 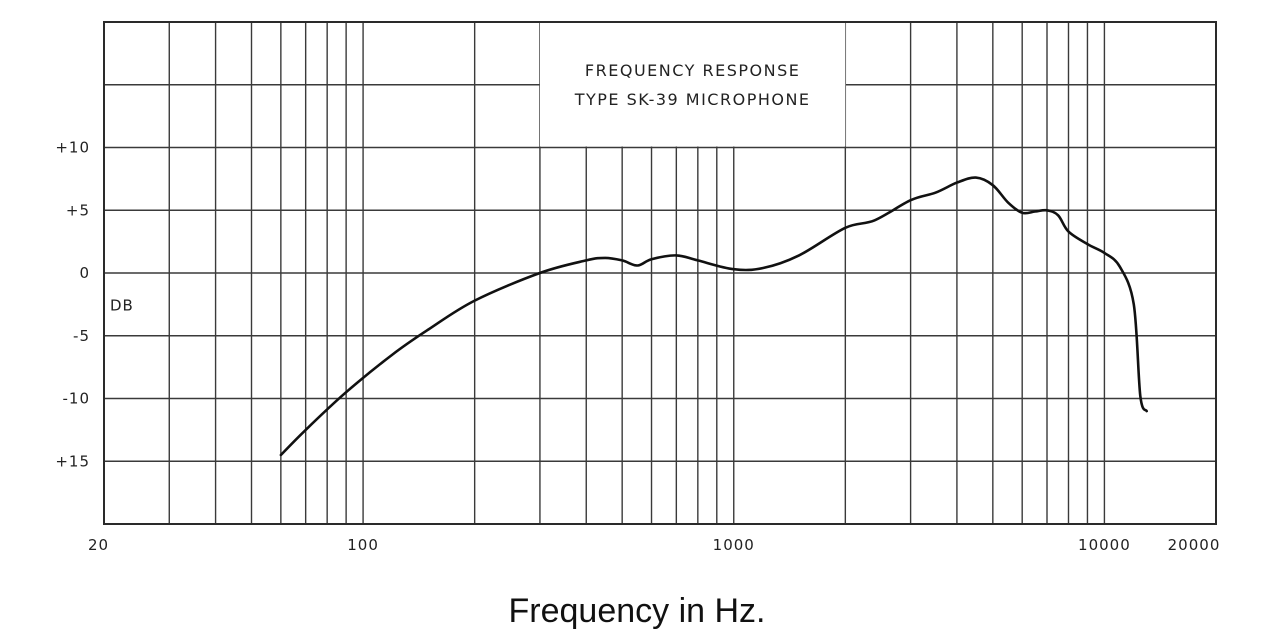 I want to click on y-tick-label: +15, so click(x=72, y=461).